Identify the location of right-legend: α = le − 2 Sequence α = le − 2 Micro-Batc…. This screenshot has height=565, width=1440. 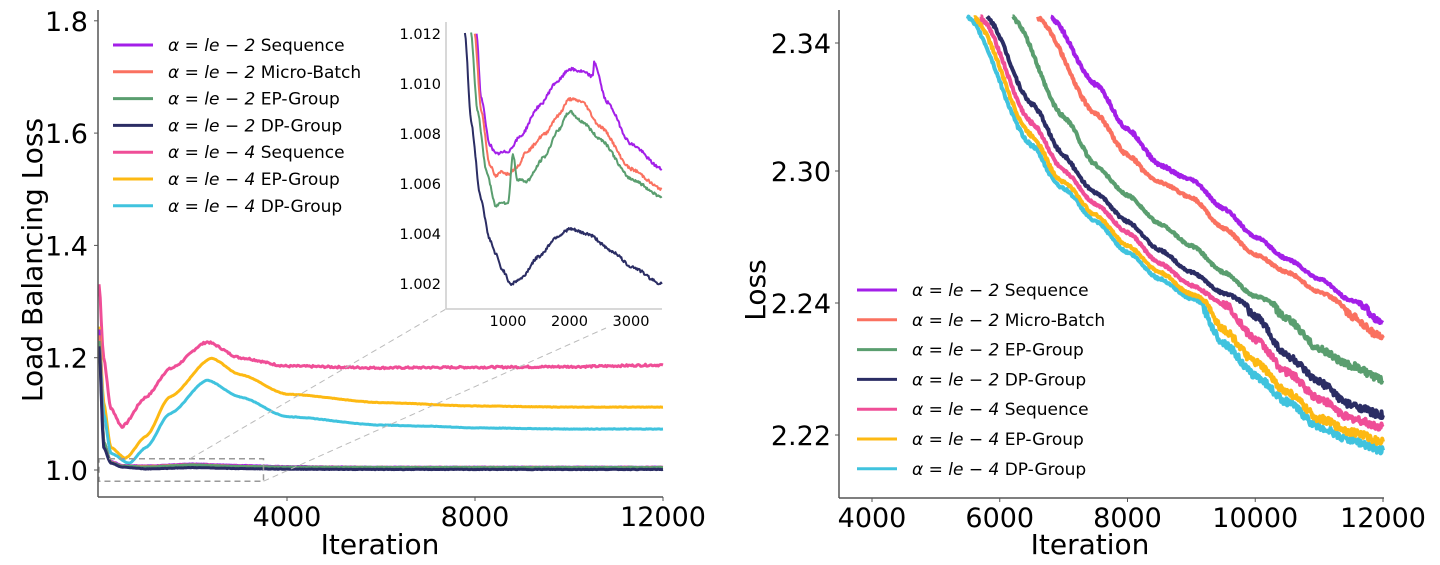
(981, 380).